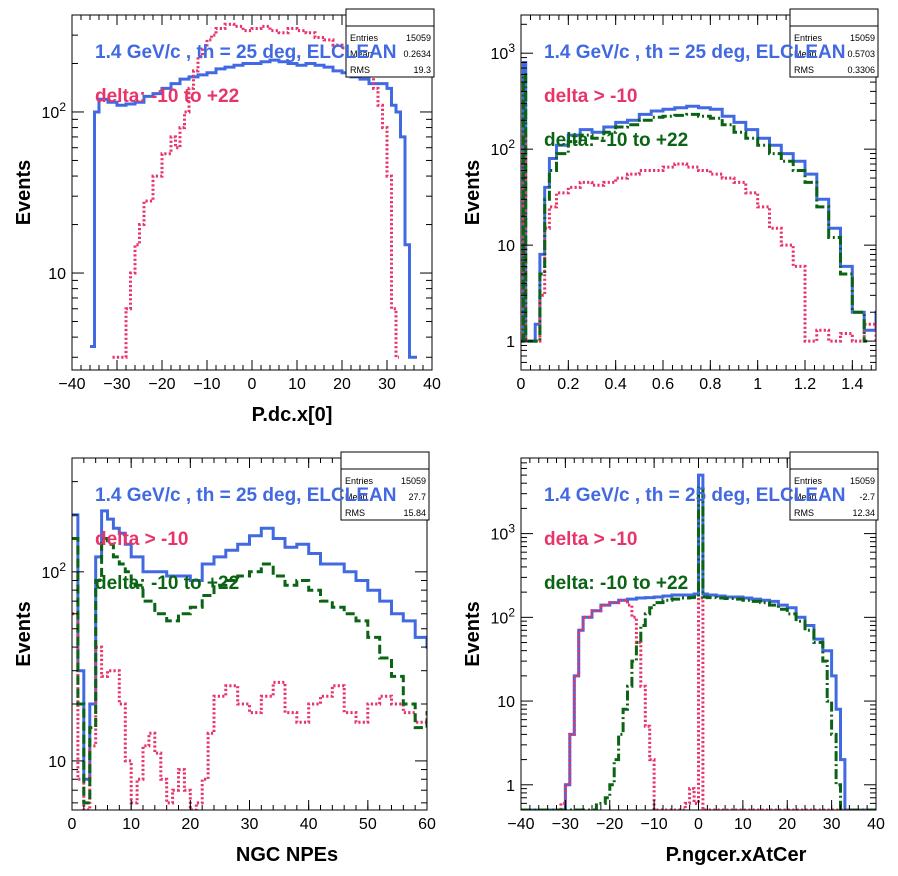  What do you see at coordinates (805, 384) in the screenshot?
I see `x-tick-label: 1.2` at bounding box center [805, 384].